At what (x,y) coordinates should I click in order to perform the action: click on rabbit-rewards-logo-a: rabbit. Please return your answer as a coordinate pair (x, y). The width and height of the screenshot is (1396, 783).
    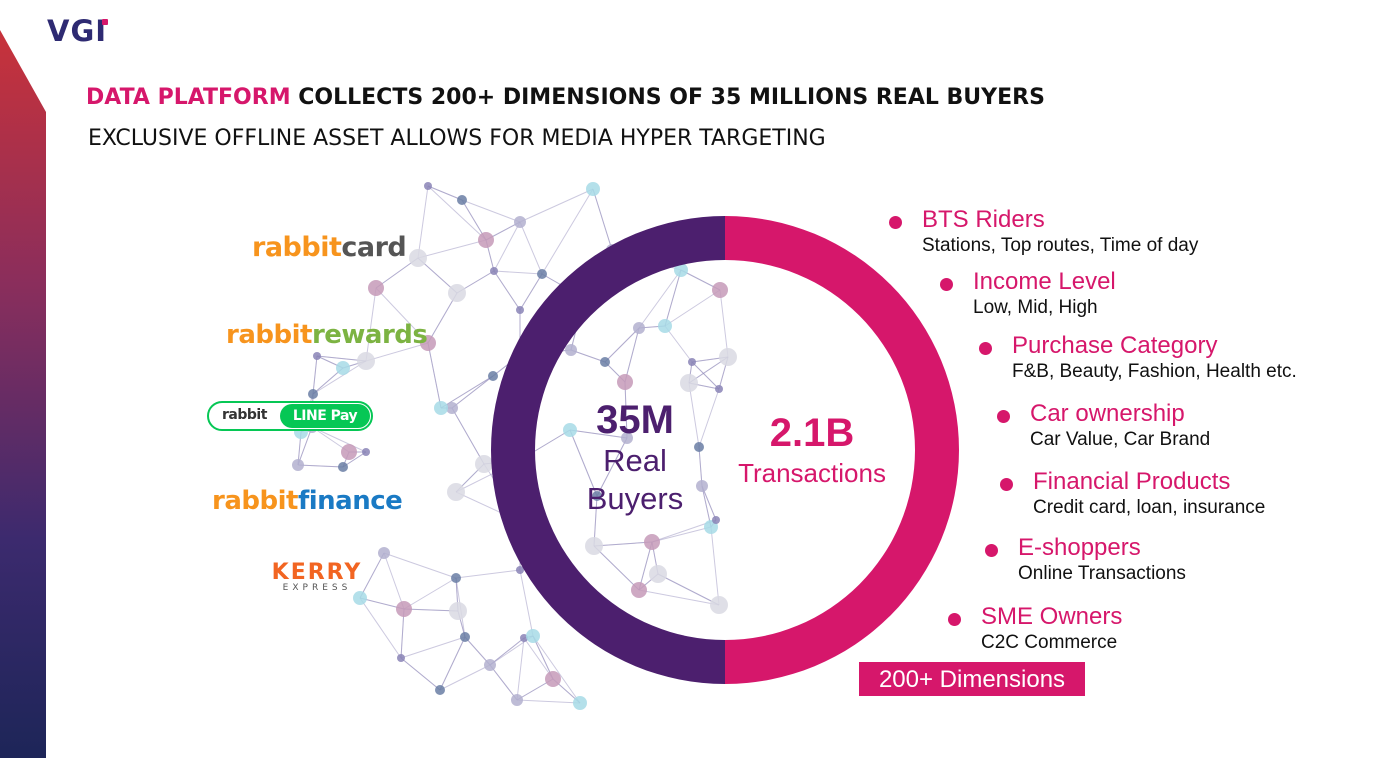
    Looking at the image, I should click on (269, 335).